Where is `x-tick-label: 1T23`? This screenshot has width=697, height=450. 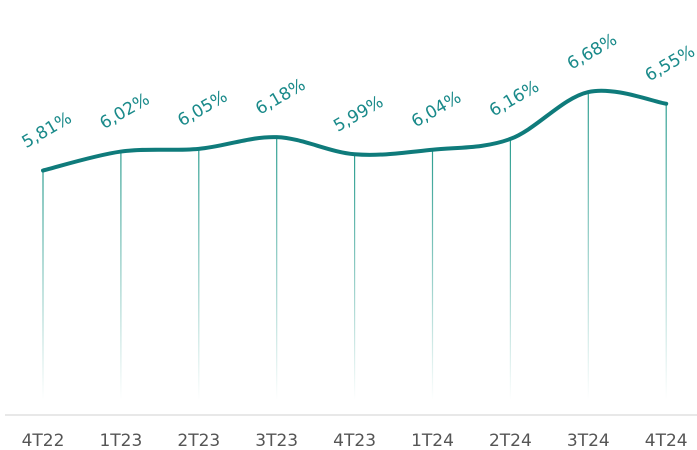 x-tick-label: 1T23 is located at coordinates (120, 440).